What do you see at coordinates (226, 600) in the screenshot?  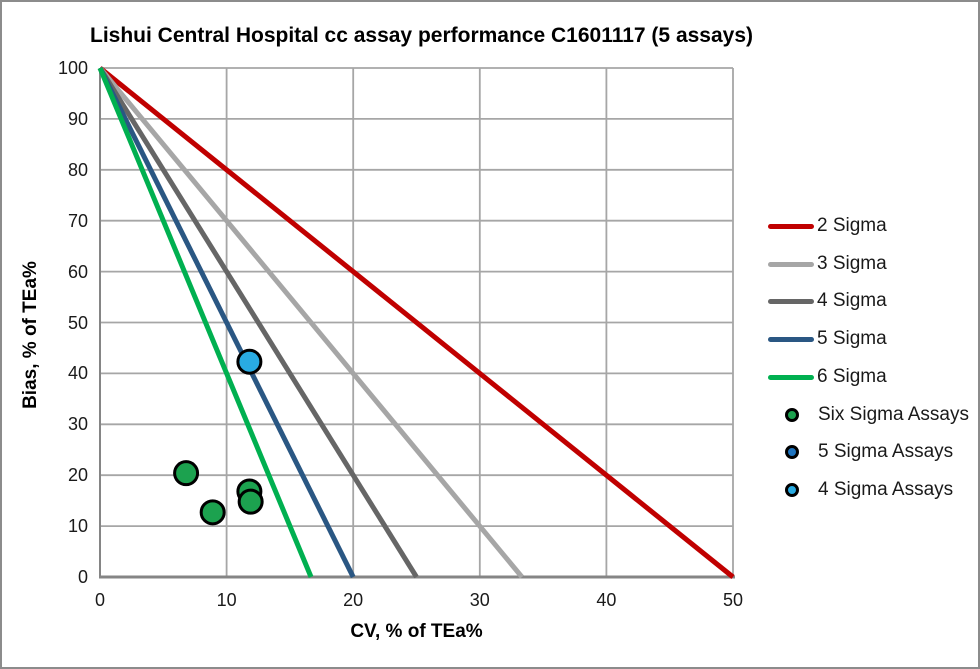 I see `x-tick-label: 10` at bounding box center [226, 600].